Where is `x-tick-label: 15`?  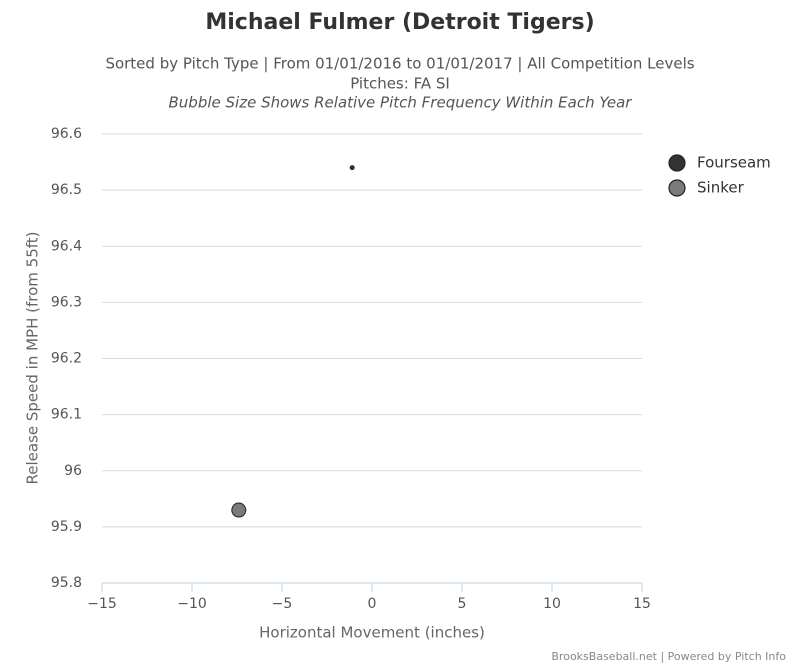 x-tick-label: 15 is located at coordinates (642, 604).